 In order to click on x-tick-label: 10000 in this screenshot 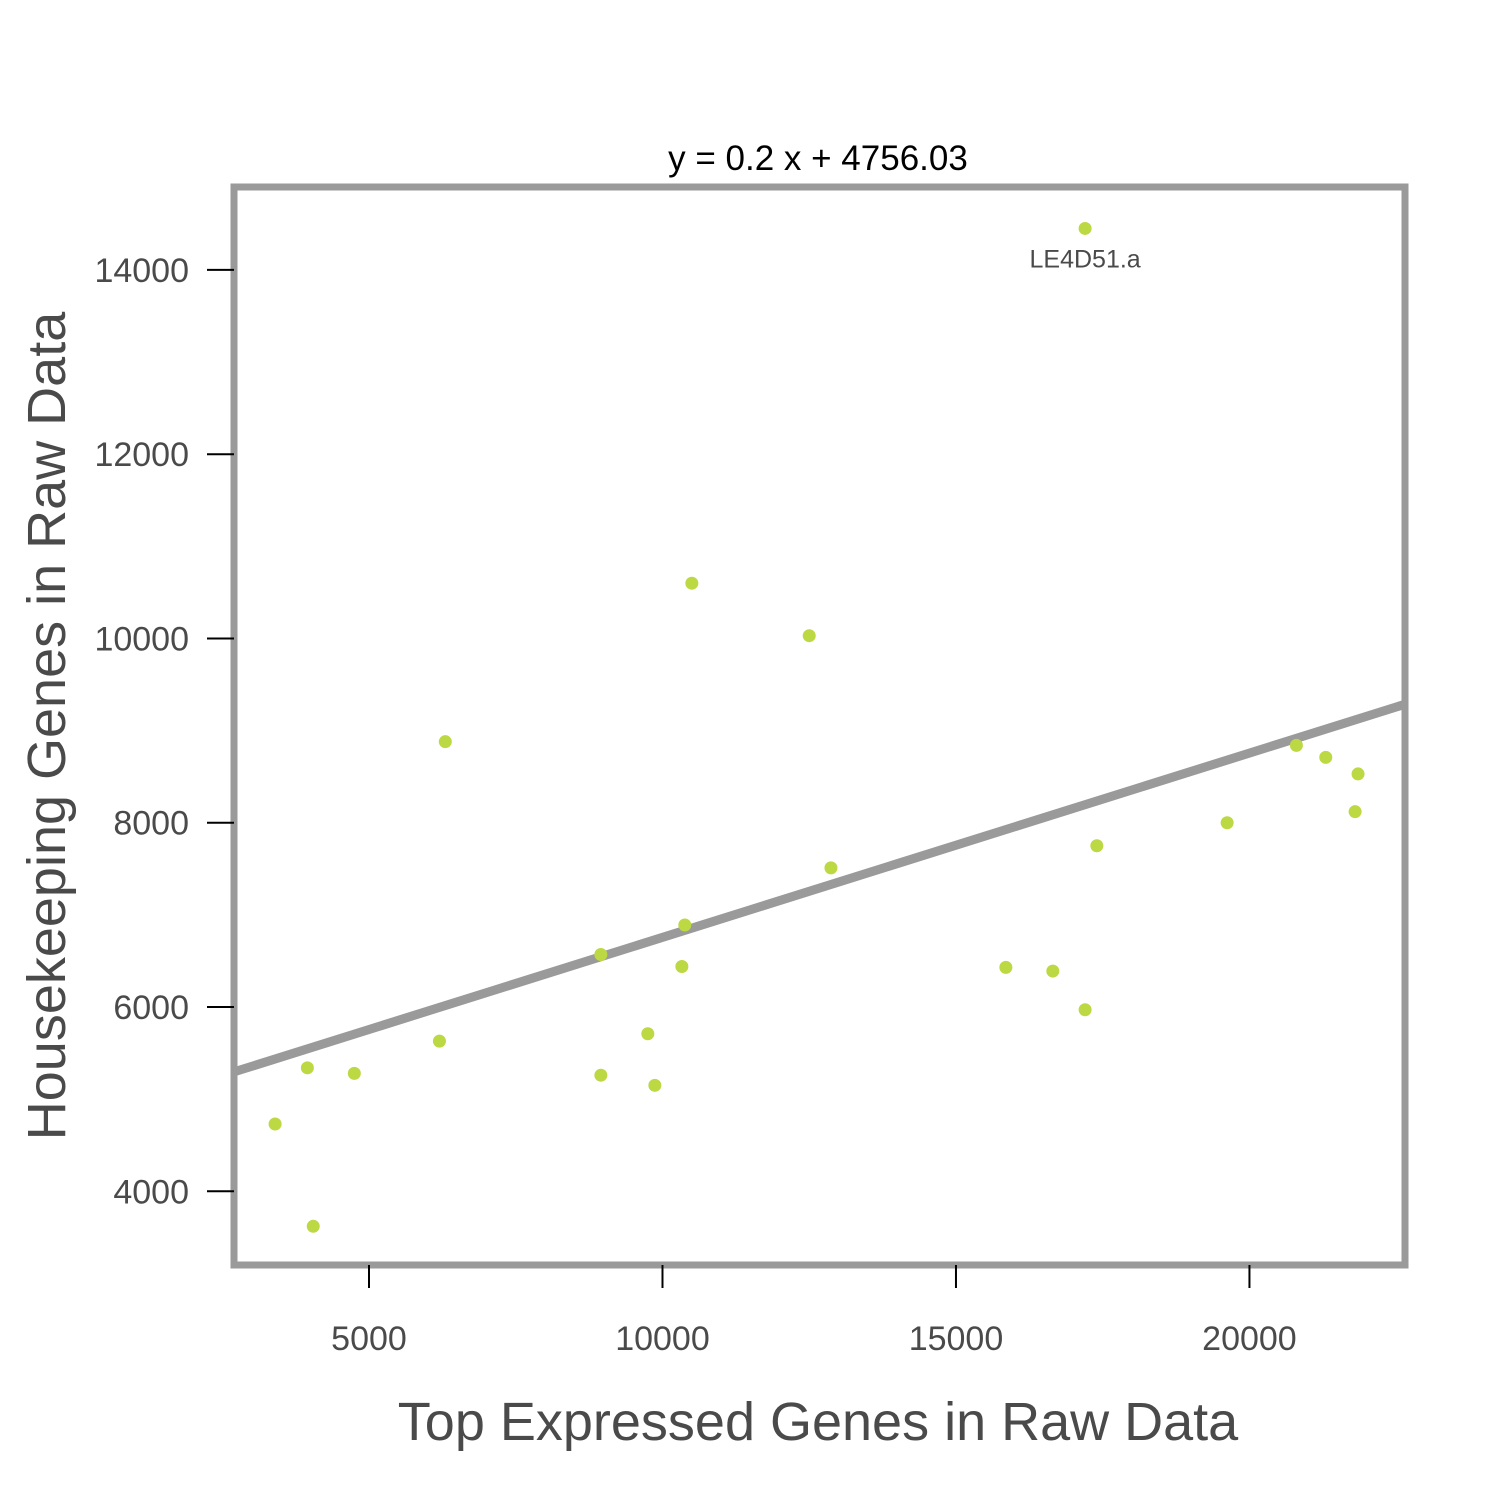, I will do `click(662, 1339)`.